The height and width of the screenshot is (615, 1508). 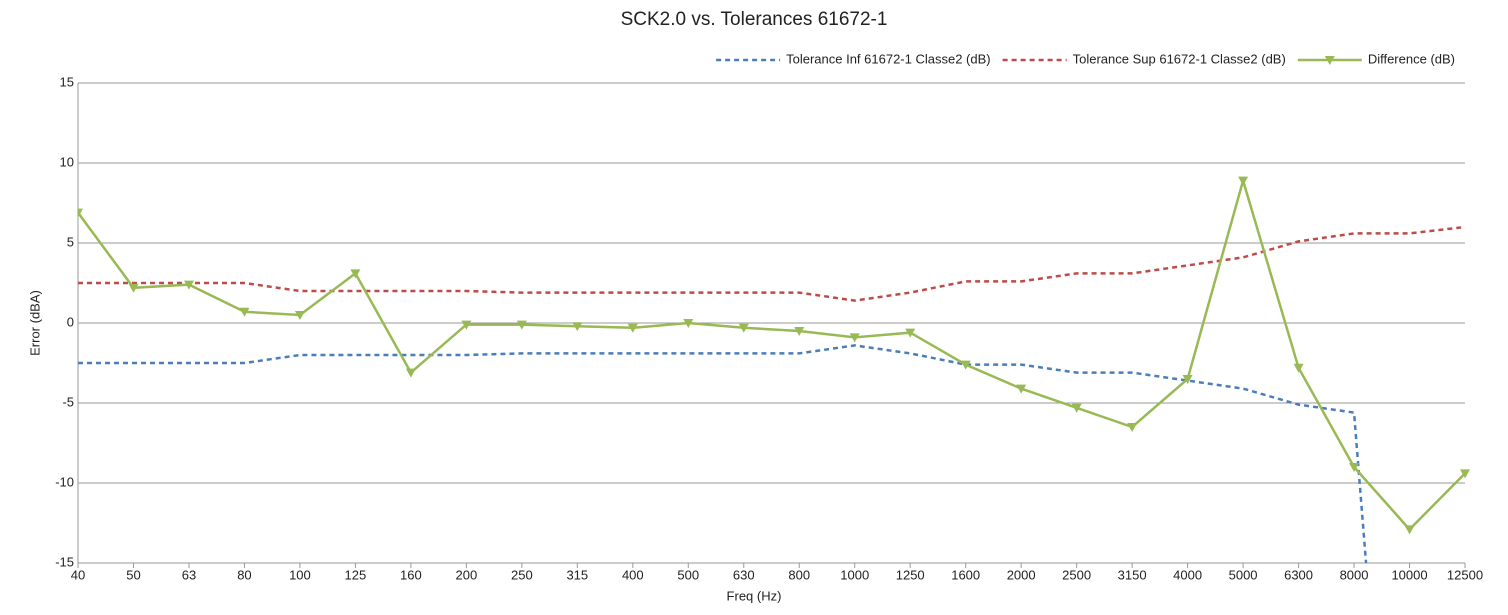 I want to click on x-tick-label: 4000, so click(x=1187, y=574).